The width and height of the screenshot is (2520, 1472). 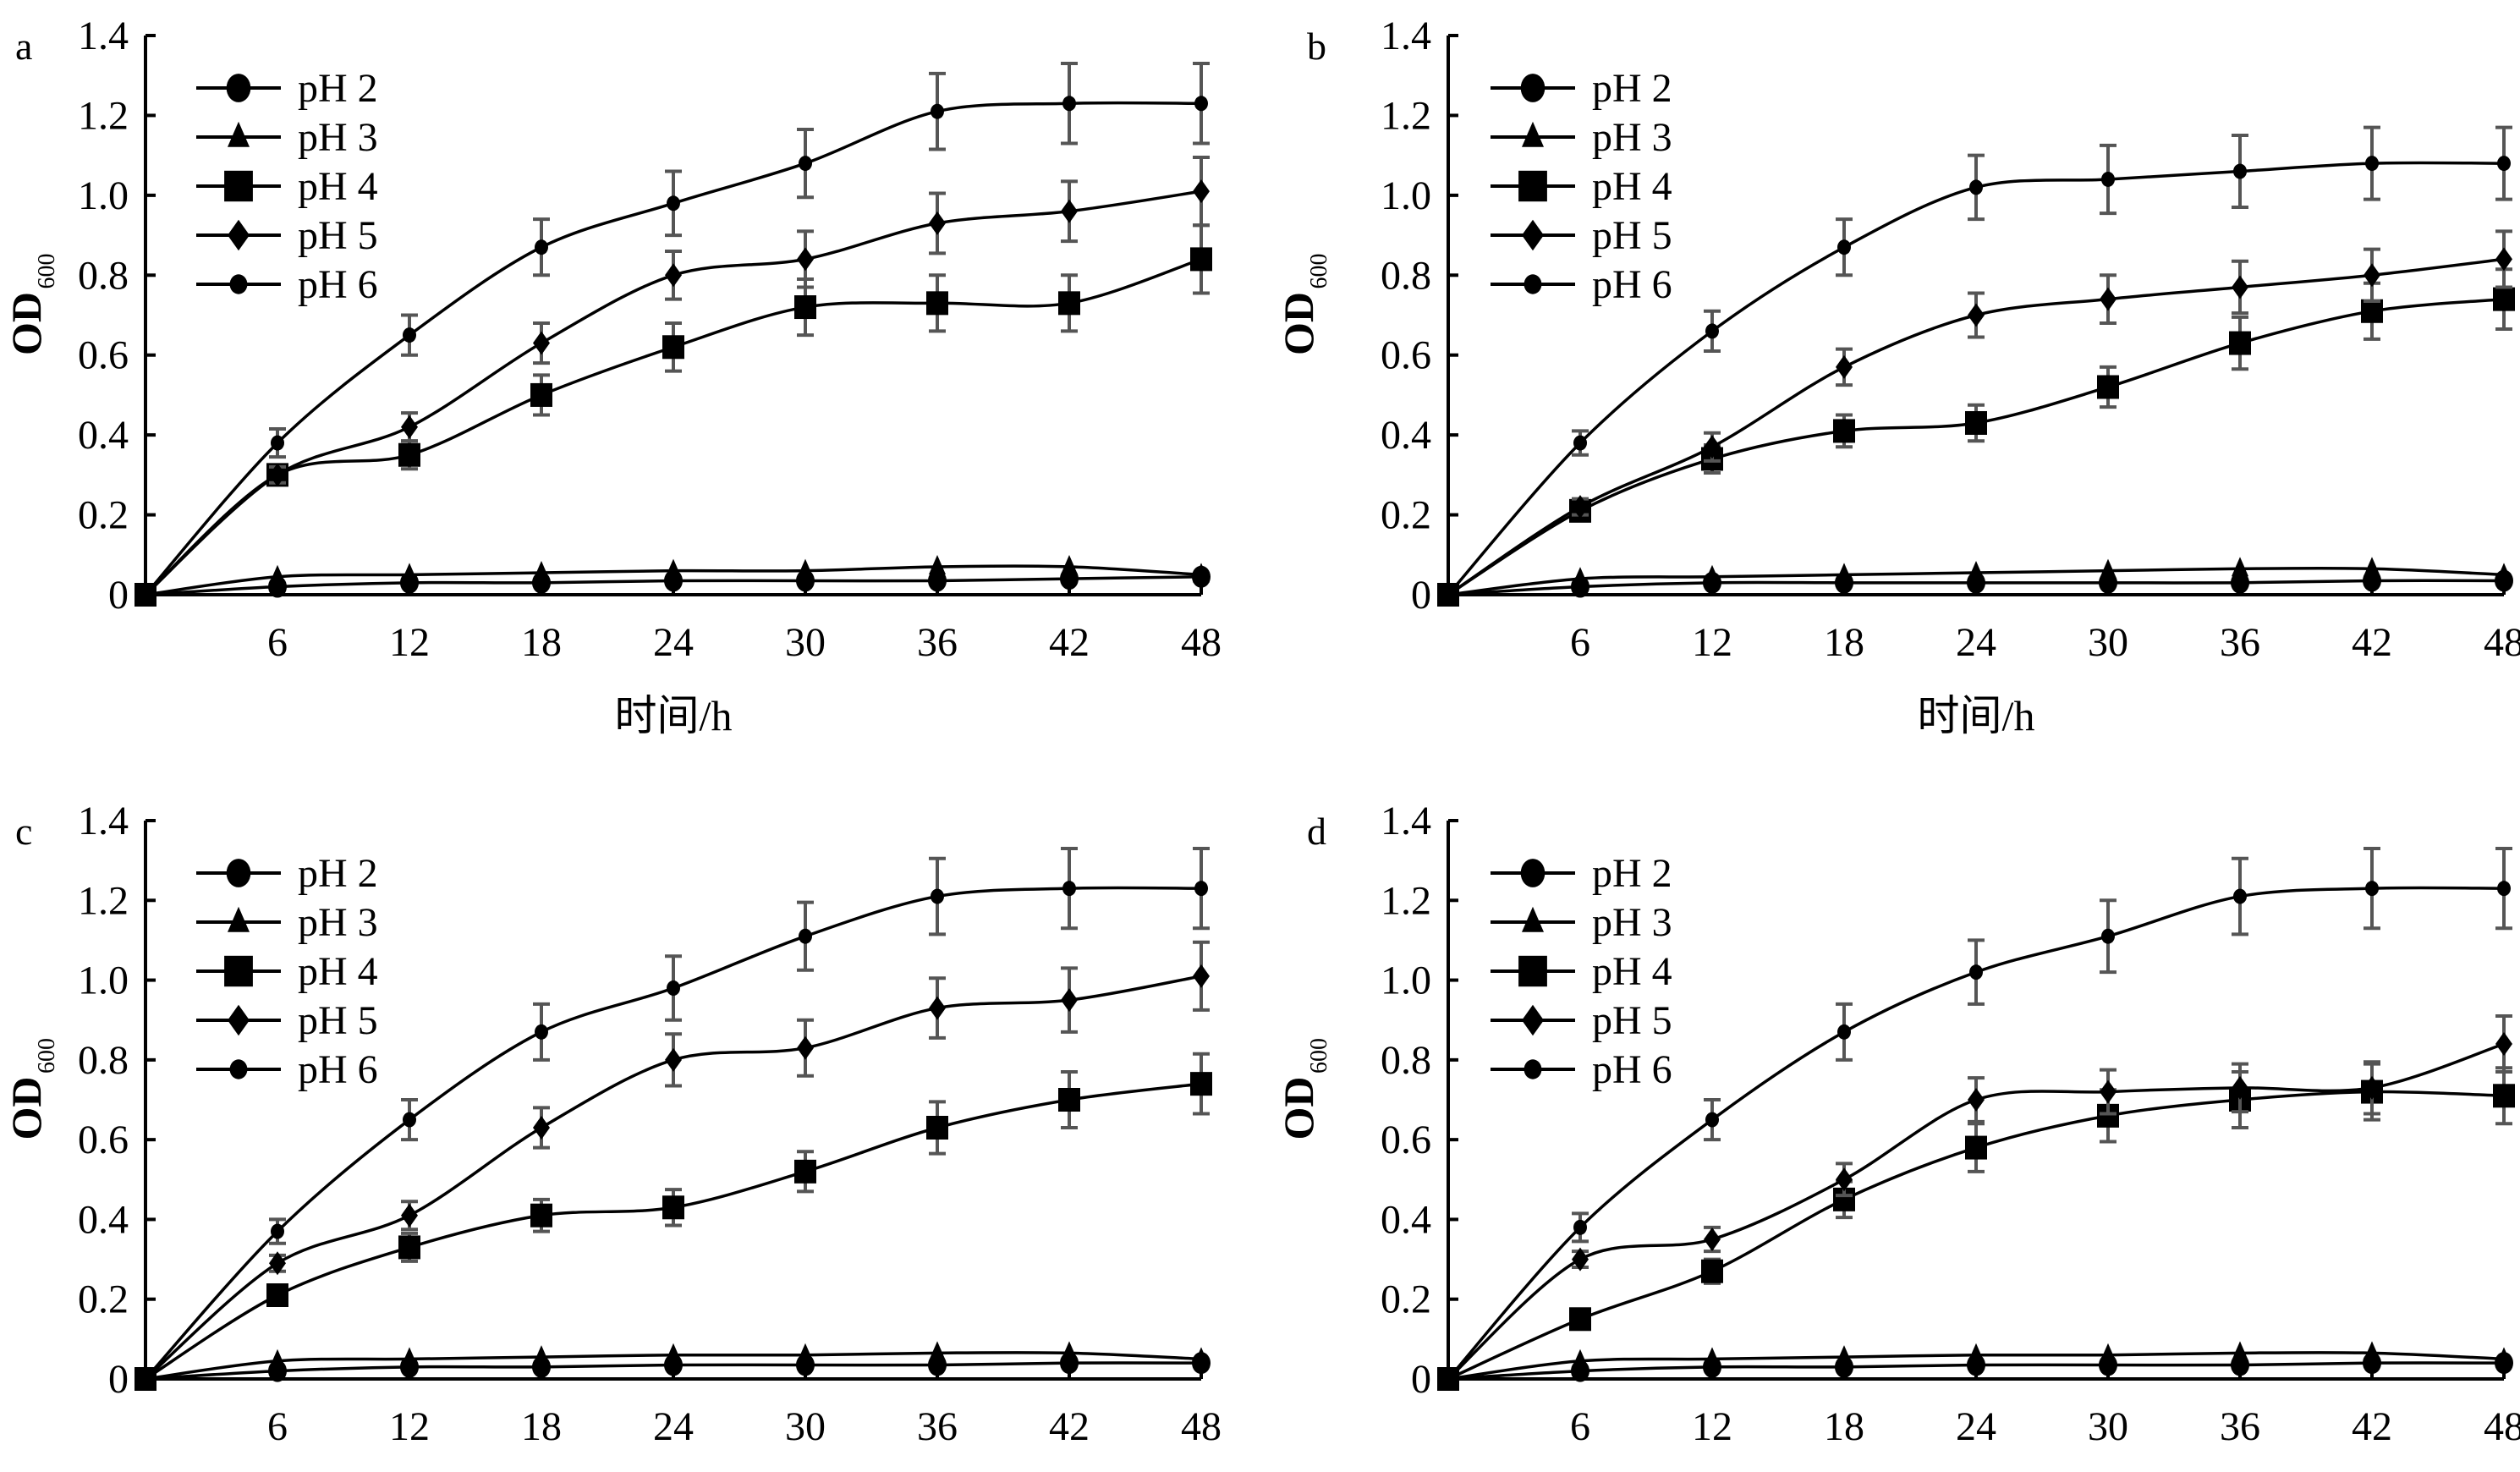 I want to click on legend-label: pH 4, so click(x=1632, y=186).